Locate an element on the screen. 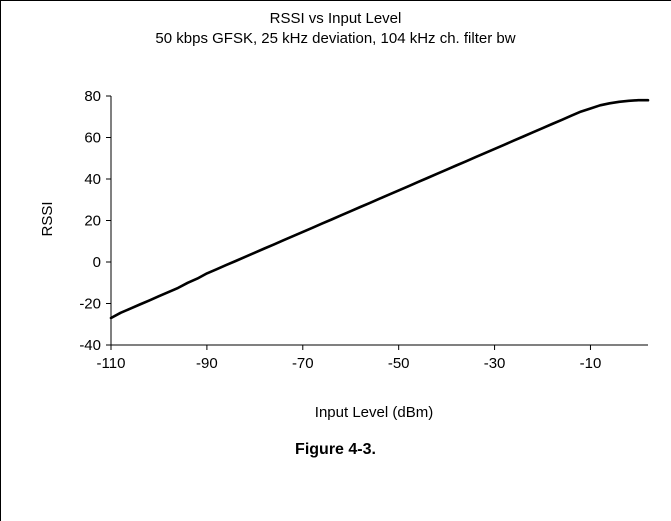 The height and width of the screenshot is (521, 671). y-tick-label: 60 is located at coordinates (92, 138).